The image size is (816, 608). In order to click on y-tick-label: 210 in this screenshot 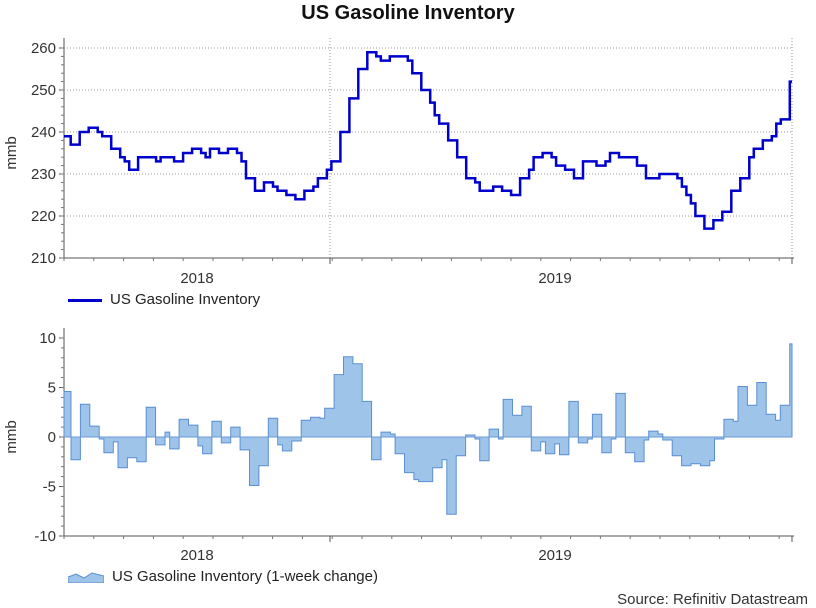, I will do `click(43, 258)`.